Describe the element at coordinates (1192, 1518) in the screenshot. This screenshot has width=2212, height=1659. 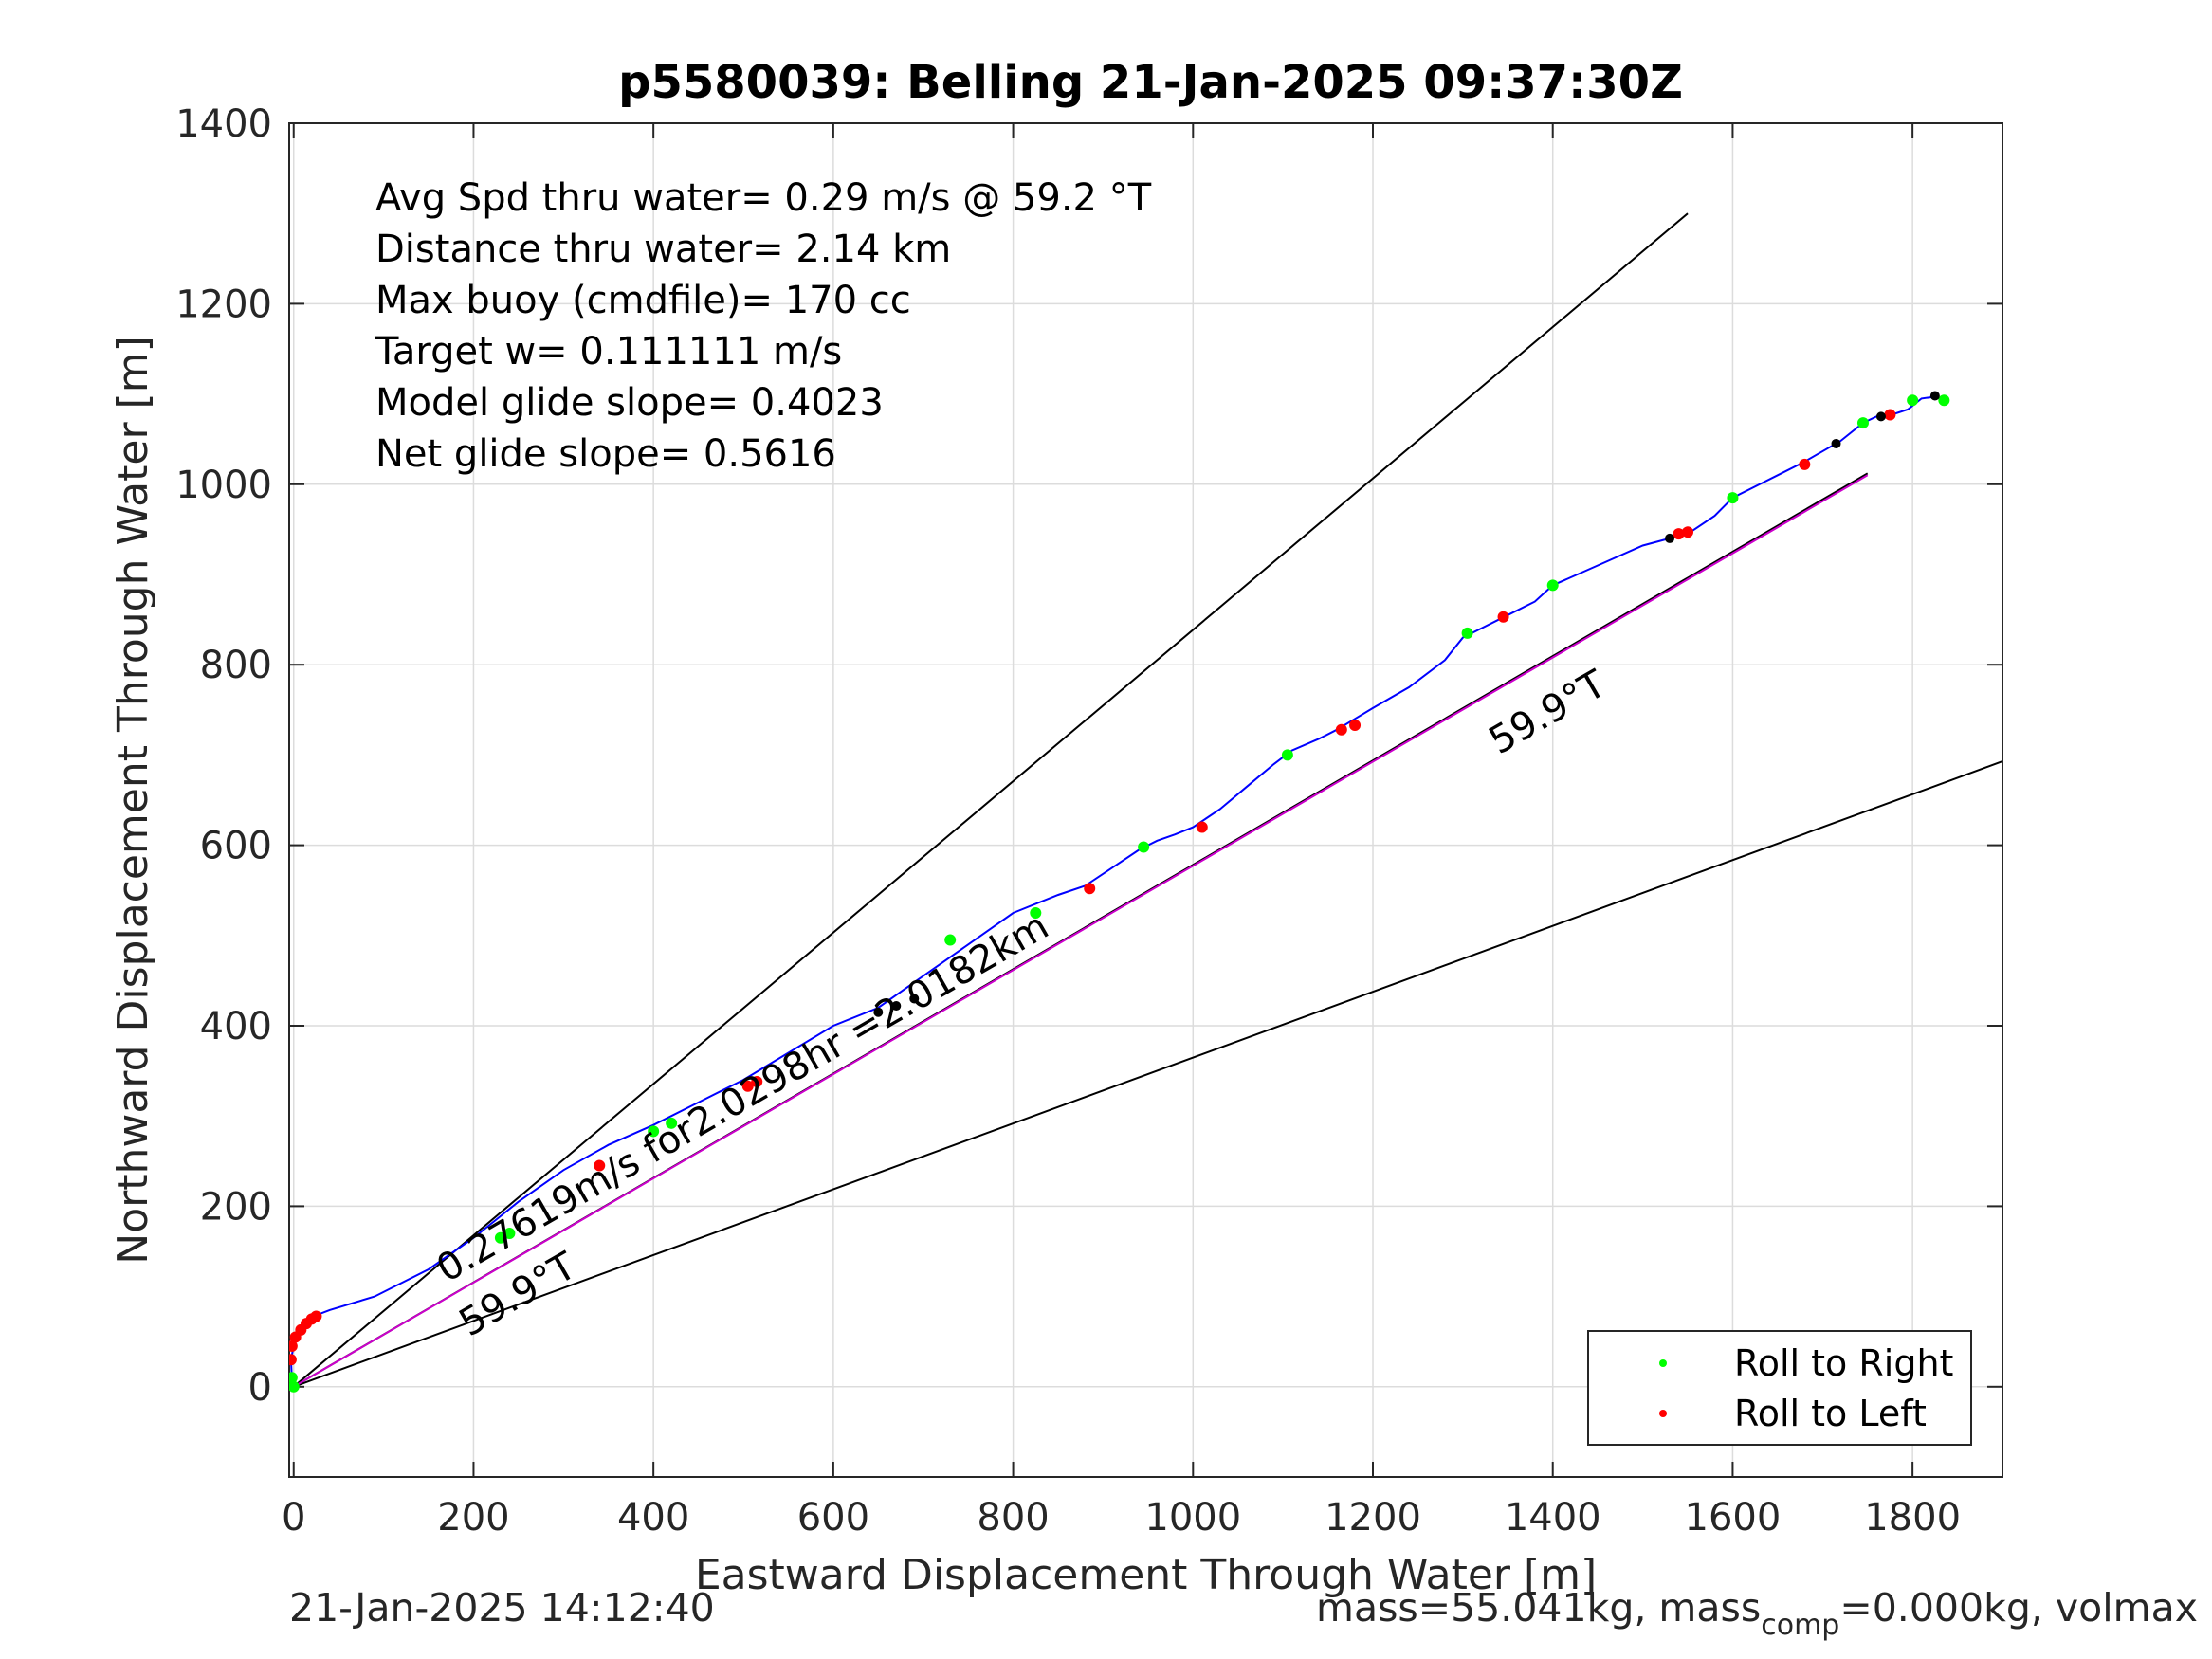
I see `x-tick-label: 1000` at that location.